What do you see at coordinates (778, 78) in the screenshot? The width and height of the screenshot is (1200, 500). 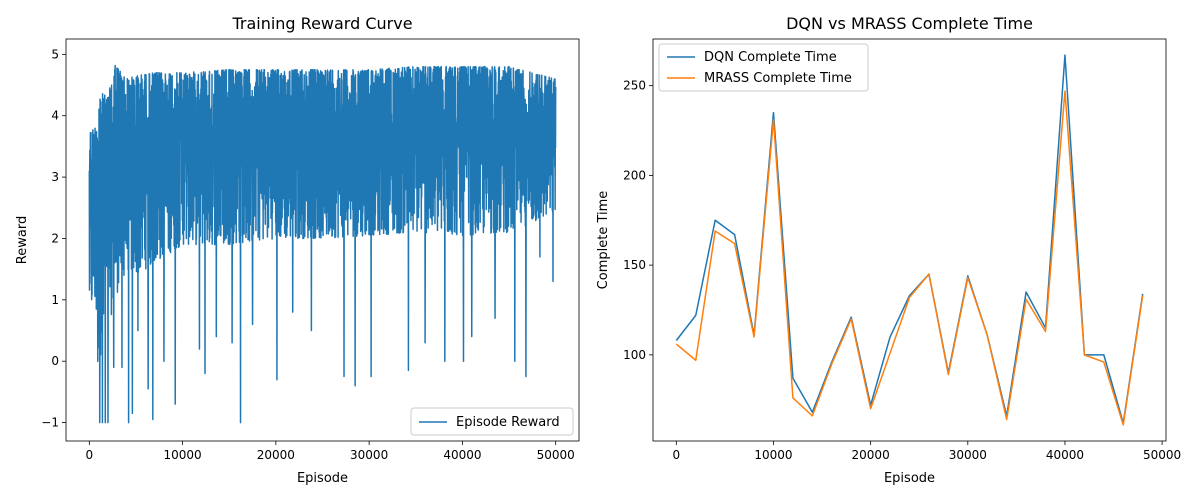 I see `legend-label: MRASS Complete Time` at bounding box center [778, 78].